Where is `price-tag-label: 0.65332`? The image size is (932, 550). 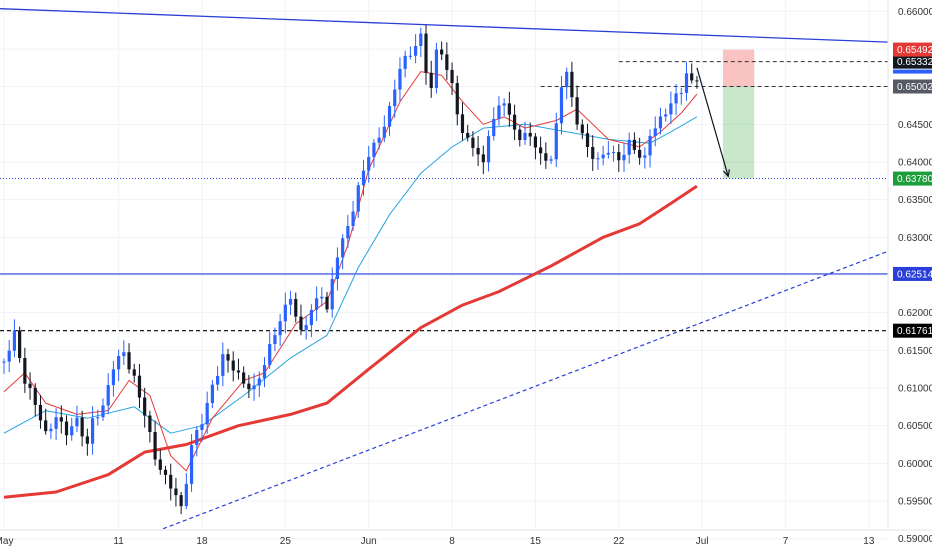 price-tag-label: 0.65332 is located at coordinates (914, 62).